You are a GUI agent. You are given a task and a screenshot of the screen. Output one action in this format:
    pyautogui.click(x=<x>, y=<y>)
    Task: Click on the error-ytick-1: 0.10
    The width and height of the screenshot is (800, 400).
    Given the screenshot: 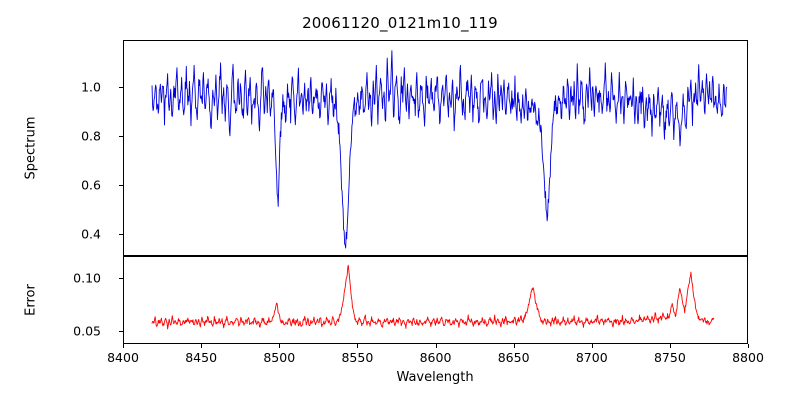 What is the action you would take?
    pyautogui.click(x=87, y=278)
    